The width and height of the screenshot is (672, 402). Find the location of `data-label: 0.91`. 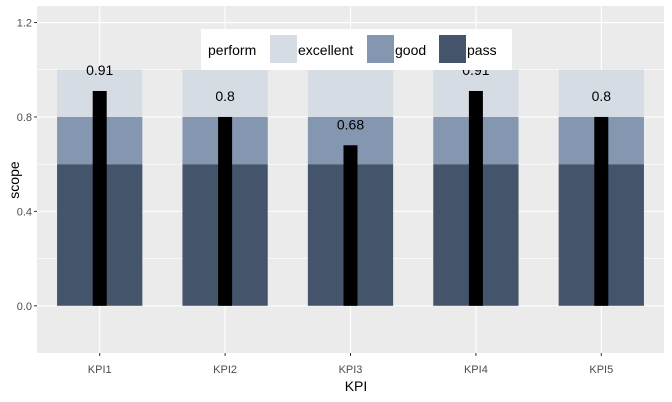

data-label: 0.91 is located at coordinates (99, 70).